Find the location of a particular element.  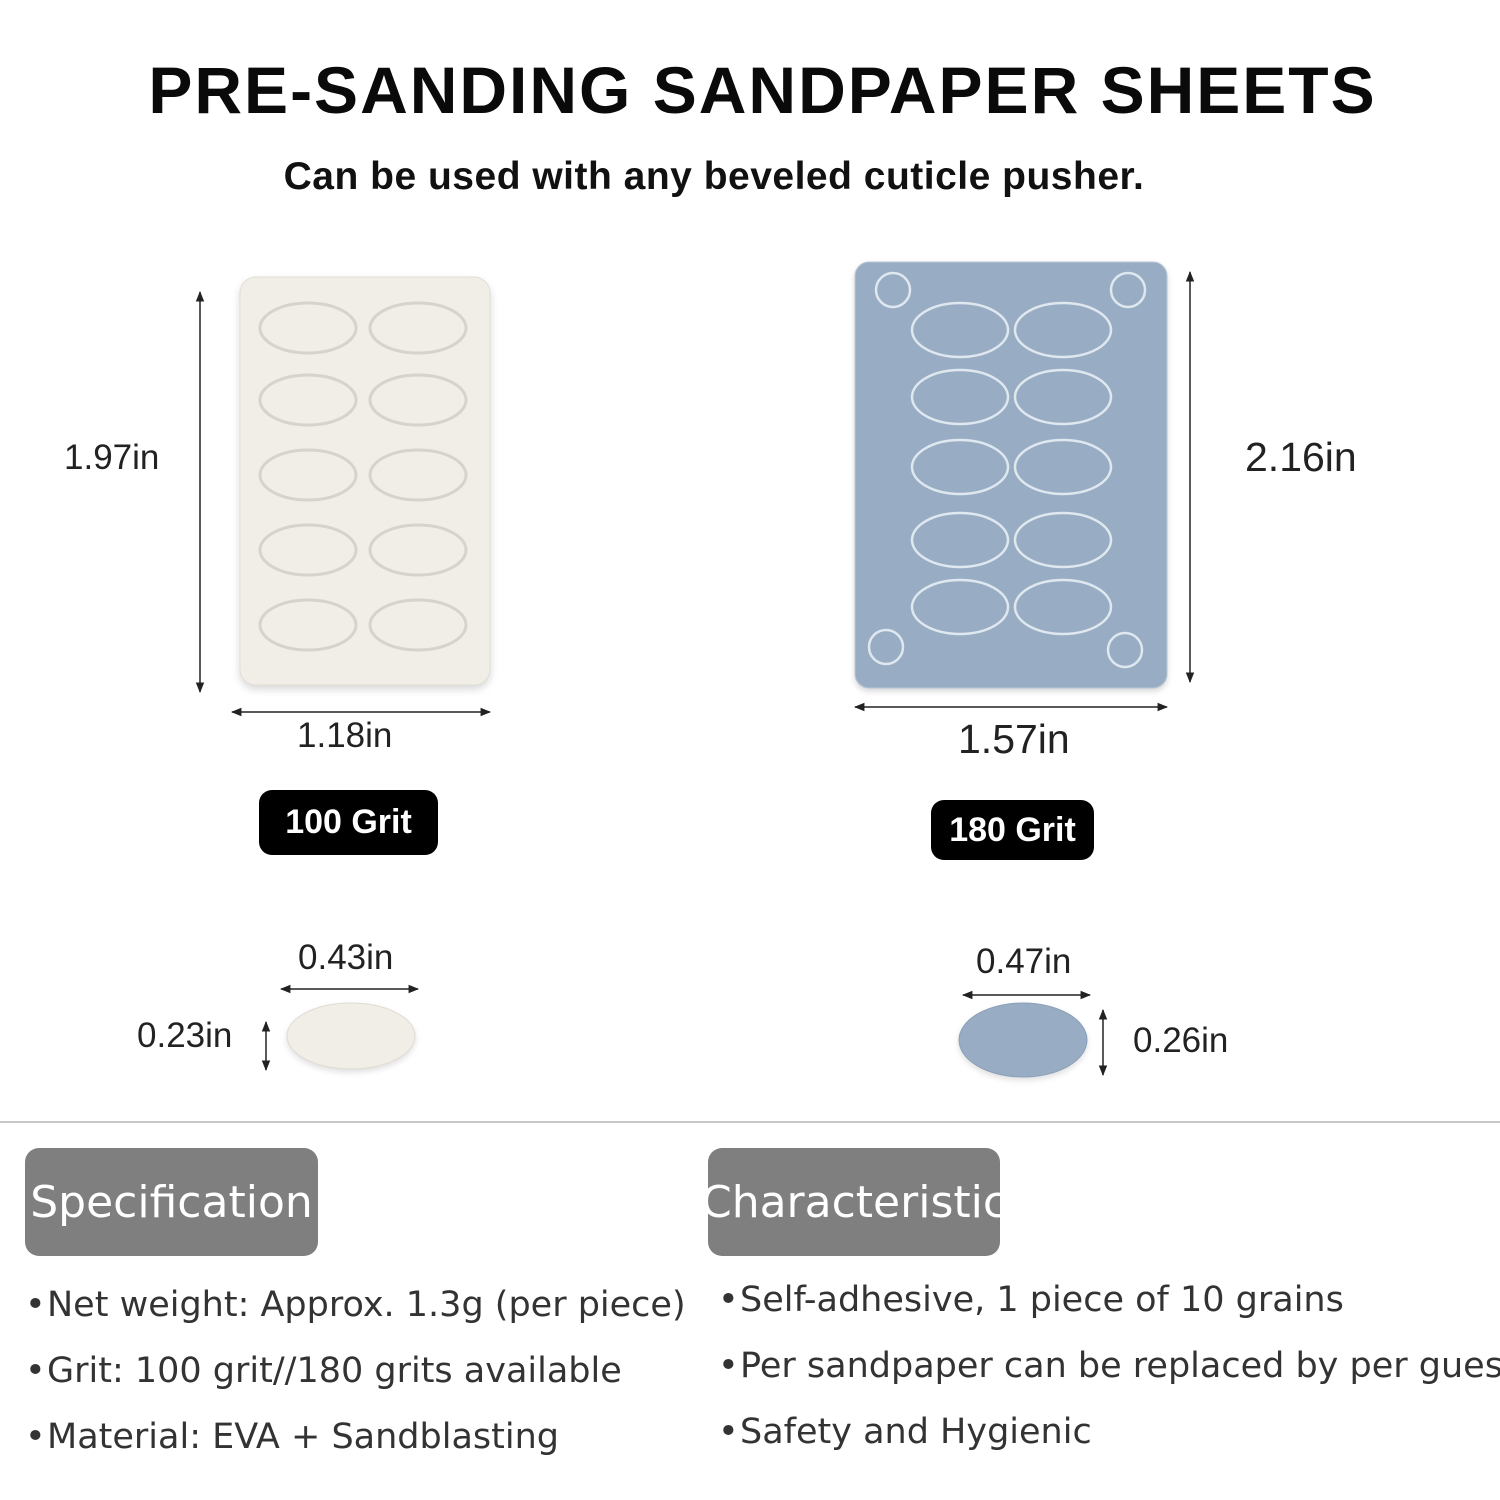

pad-height-label: 0.26in is located at coordinates (1181, 1040).